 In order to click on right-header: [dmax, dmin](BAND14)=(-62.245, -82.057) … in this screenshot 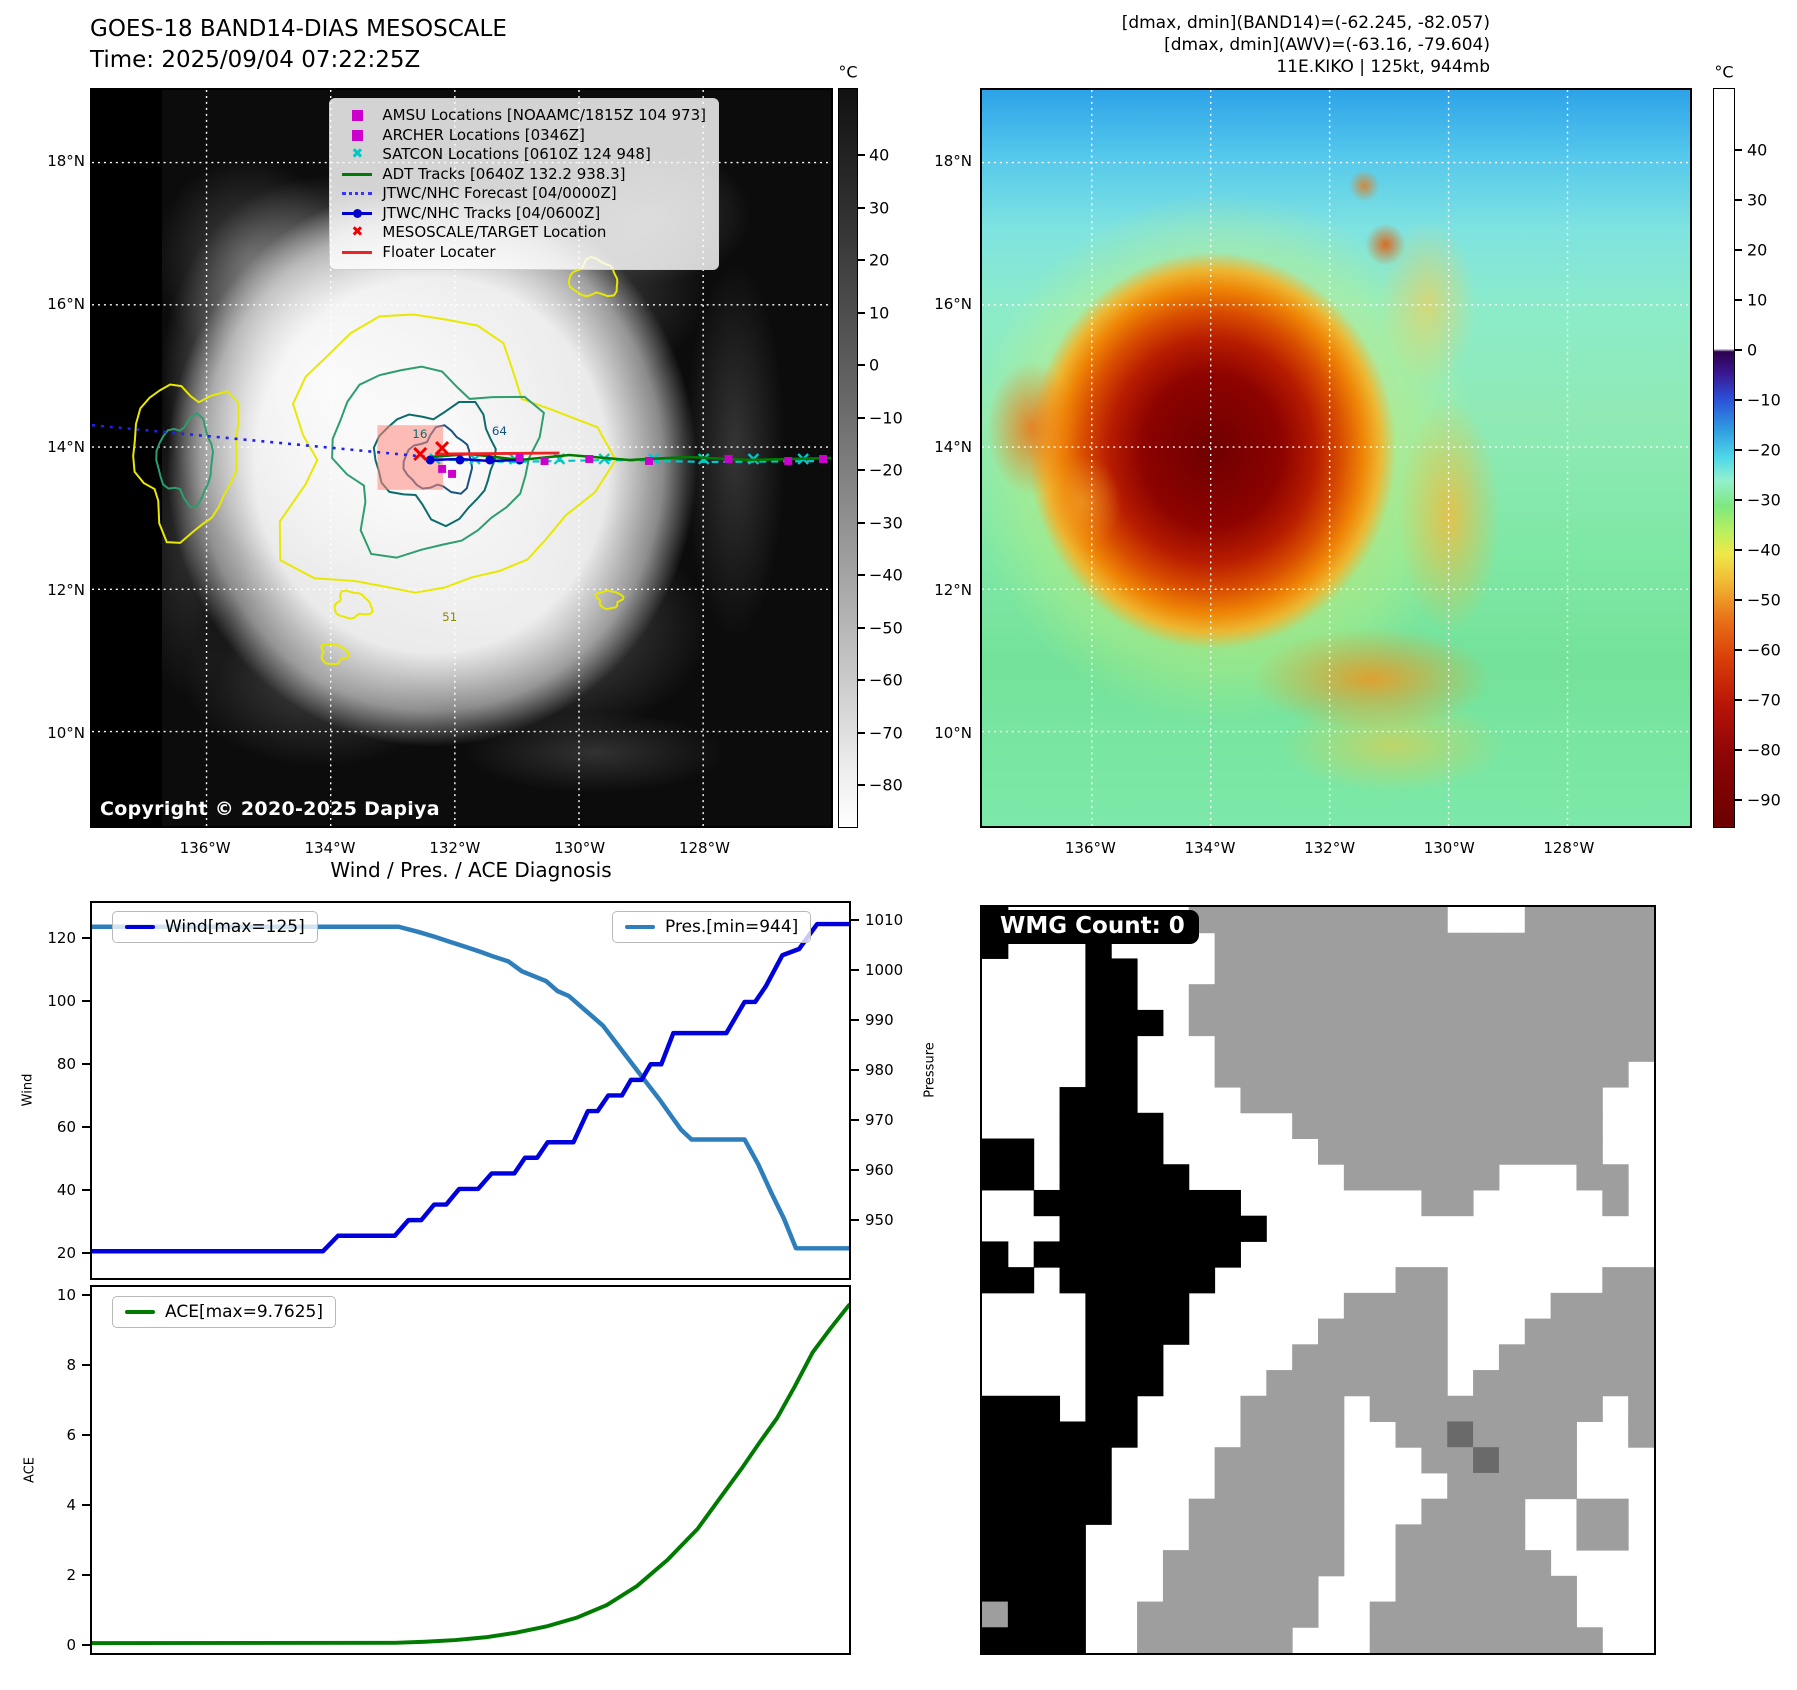, I will do `click(1306, 45)`.